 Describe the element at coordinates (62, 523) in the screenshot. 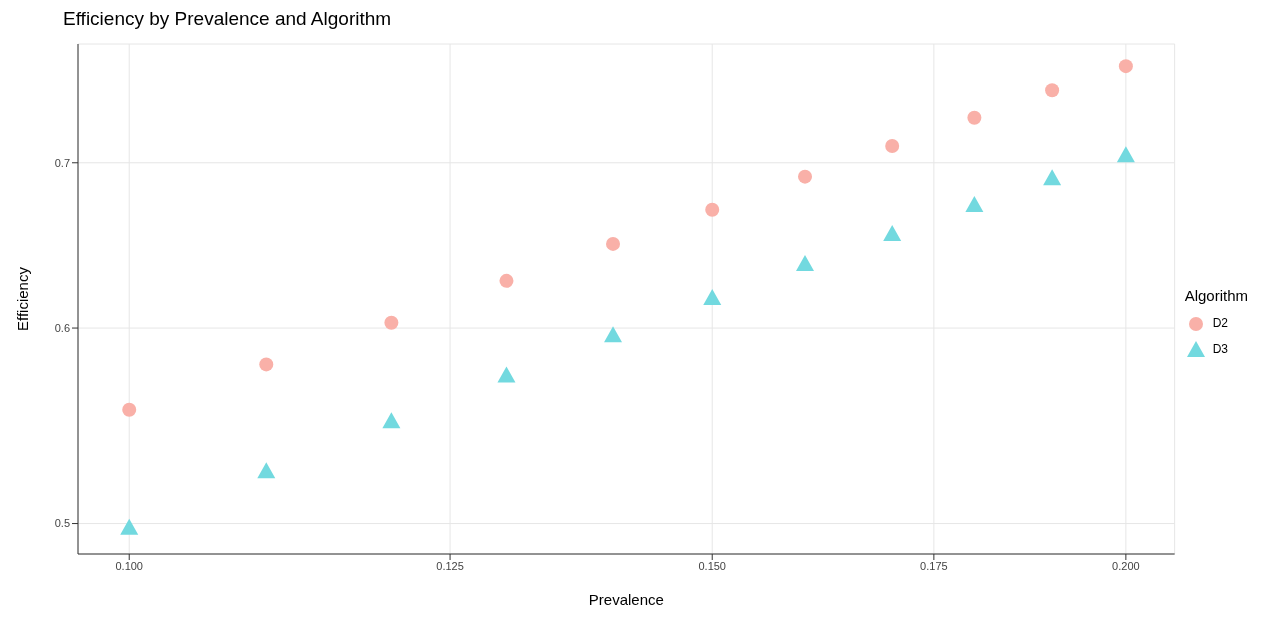

I see `y-tick-label: 0.5` at that location.